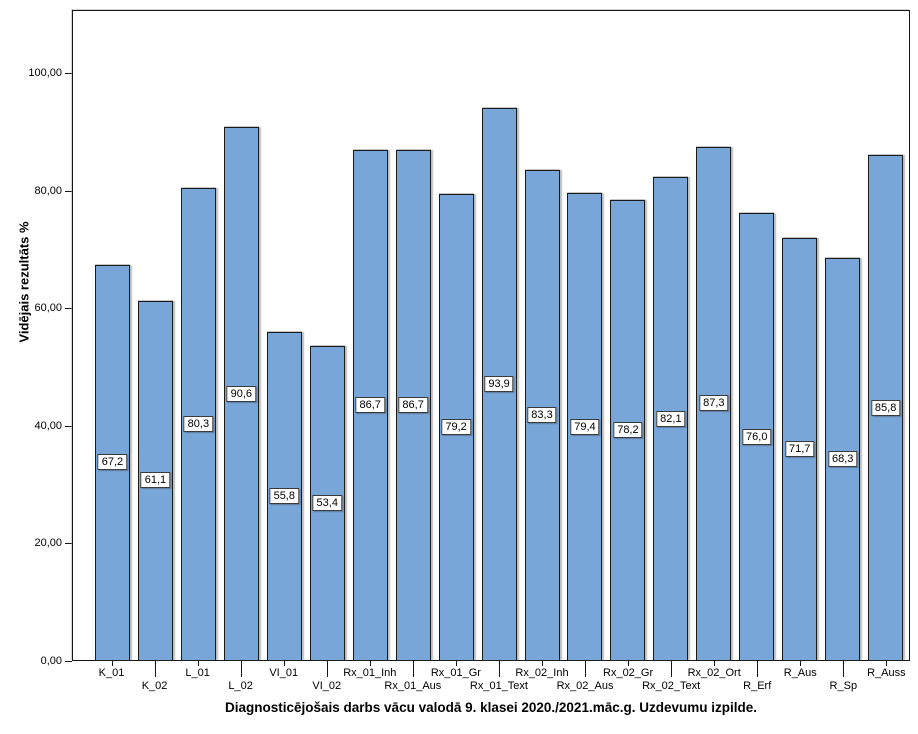  Describe the element at coordinates (112, 335) in the screenshot. I see `bar-slot: 67,2` at that location.